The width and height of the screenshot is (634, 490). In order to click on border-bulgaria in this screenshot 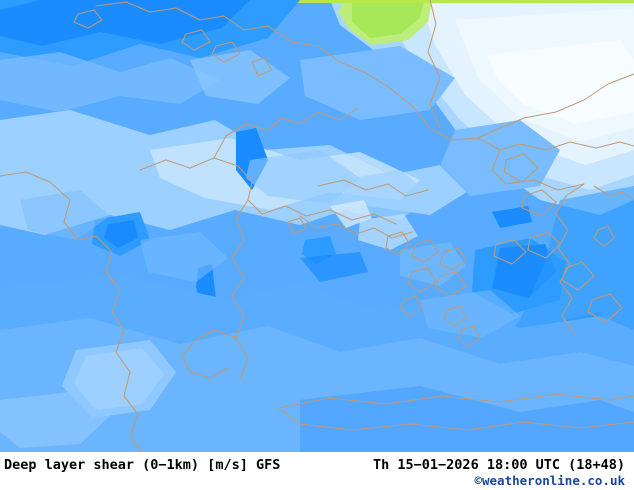, I will do `click(434, 64)`.